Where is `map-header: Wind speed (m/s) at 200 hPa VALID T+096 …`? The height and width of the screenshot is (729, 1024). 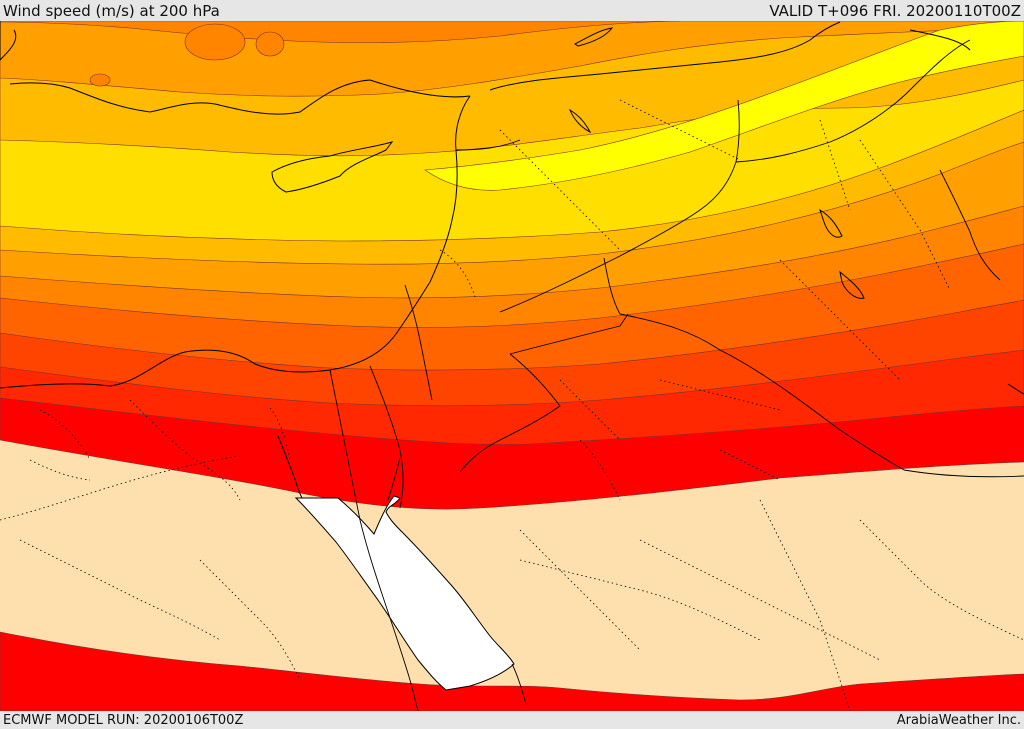
map-header: Wind speed (m/s) at 200 hPa VALID T+096 … is located at coordinates (512, 10).